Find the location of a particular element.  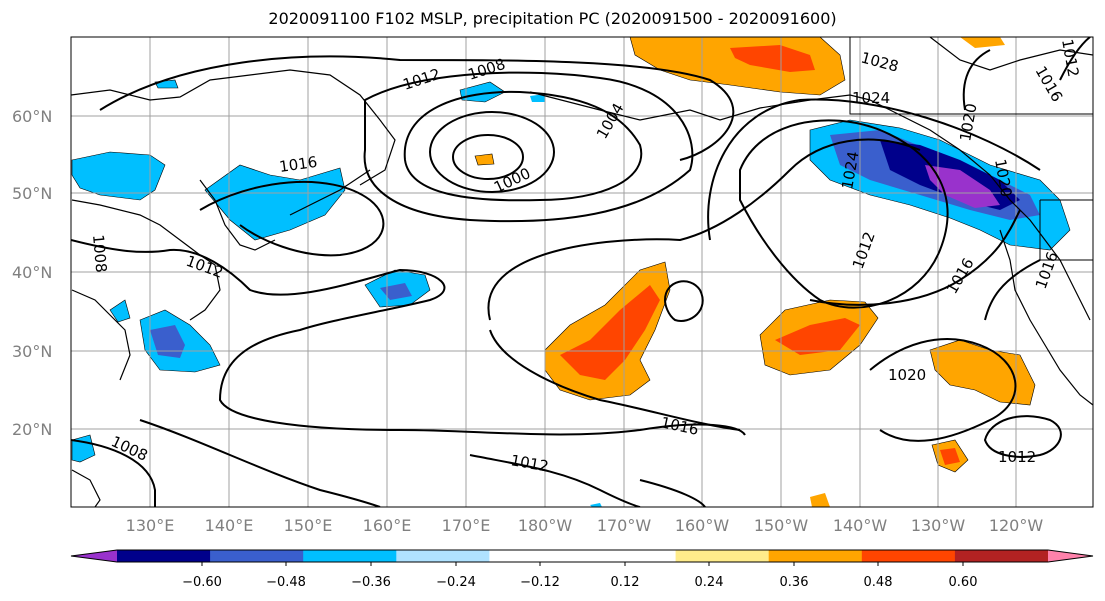

lat-label: 60°N is located at coordinates (32, 116).